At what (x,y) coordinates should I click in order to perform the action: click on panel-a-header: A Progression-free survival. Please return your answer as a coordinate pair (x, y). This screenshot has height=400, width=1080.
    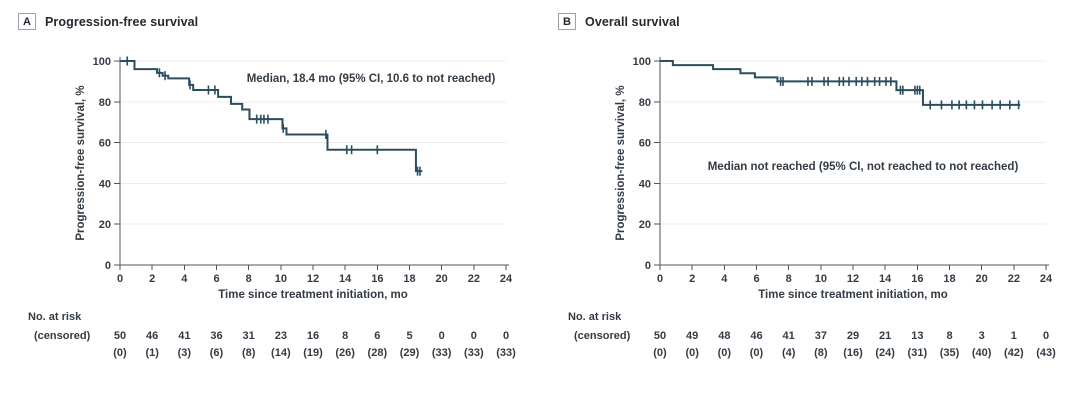
    Looking at the image, I should click on (108, 21).